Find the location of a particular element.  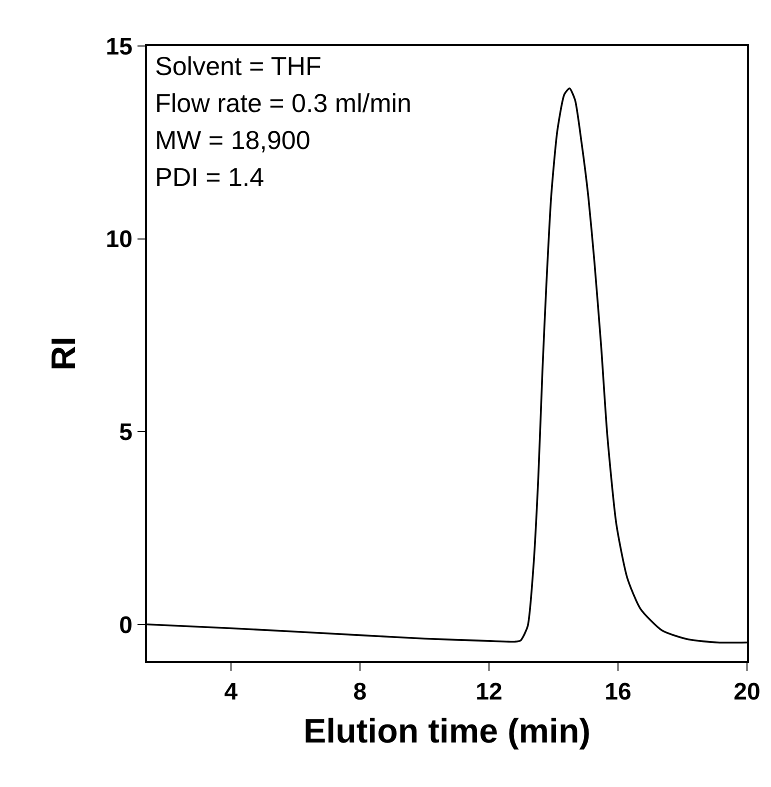

annotation: Solvent = THF is located at coordinates (238, 66).